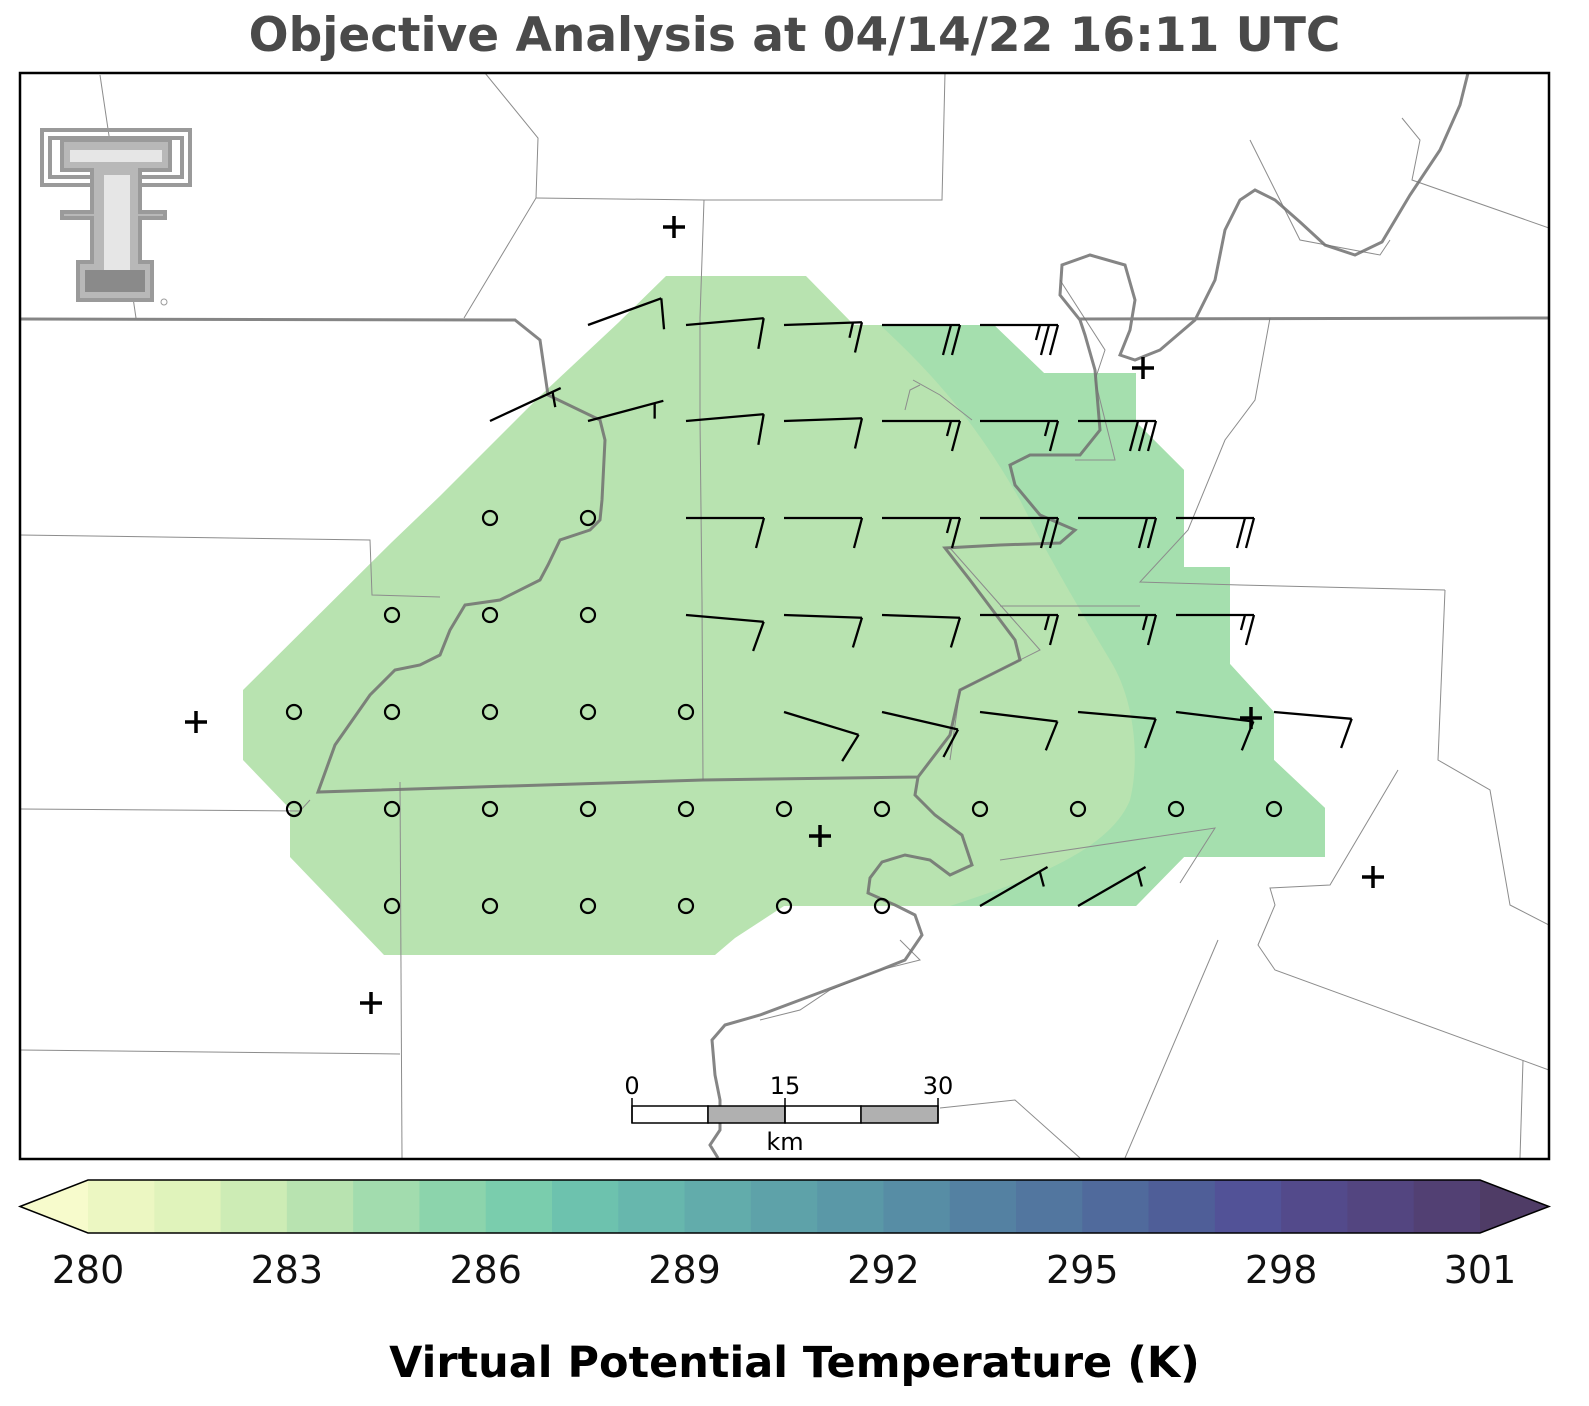 This screenshot has height=1406, width=1589. What do you see at coordinates (1480, 1270) in the screenshot?
I see `colorbar-tick-label: 301` at bounding box center [1480, 1270].